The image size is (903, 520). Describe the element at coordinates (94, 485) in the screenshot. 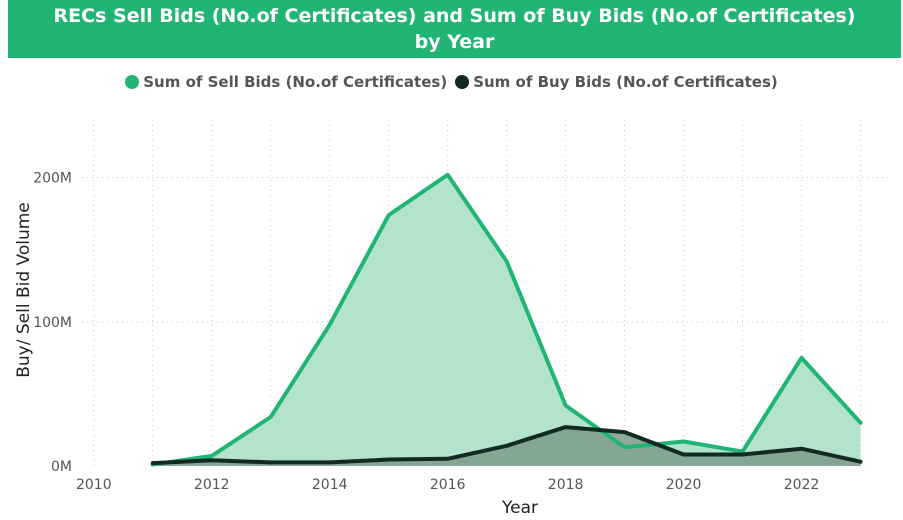

I see `x-tick-label-2010: 2010` at that location.